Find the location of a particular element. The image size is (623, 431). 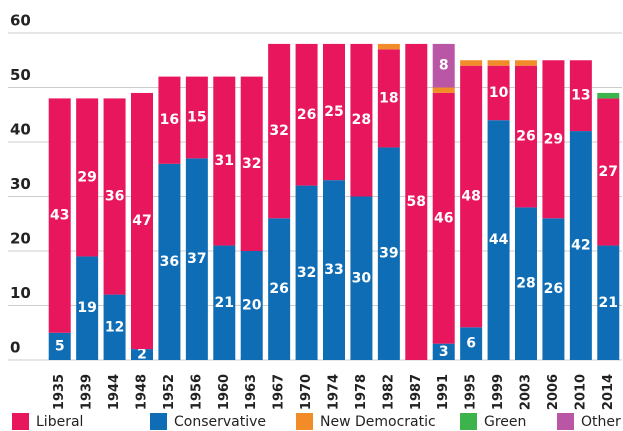

x-tick-label: 1978 is located at coordinates (361, 392).